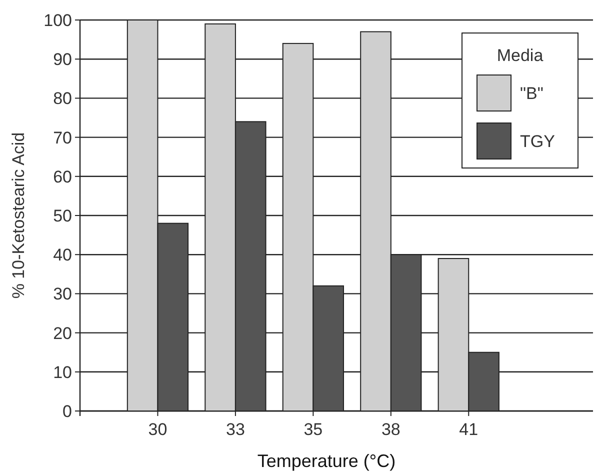 This screenshot has width=599, height=473. What do you see at coordinates (390, 429) in the screenshot?
I see `x-tick-label: 38` at bounding box center [390, 429].